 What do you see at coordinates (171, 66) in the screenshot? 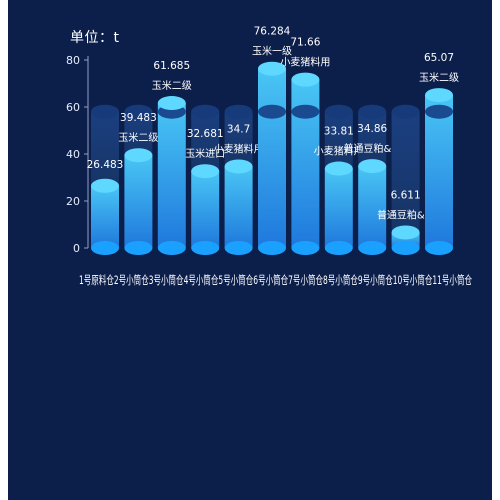
I see `value-label: 61.685` at bounding box center [171, 66].